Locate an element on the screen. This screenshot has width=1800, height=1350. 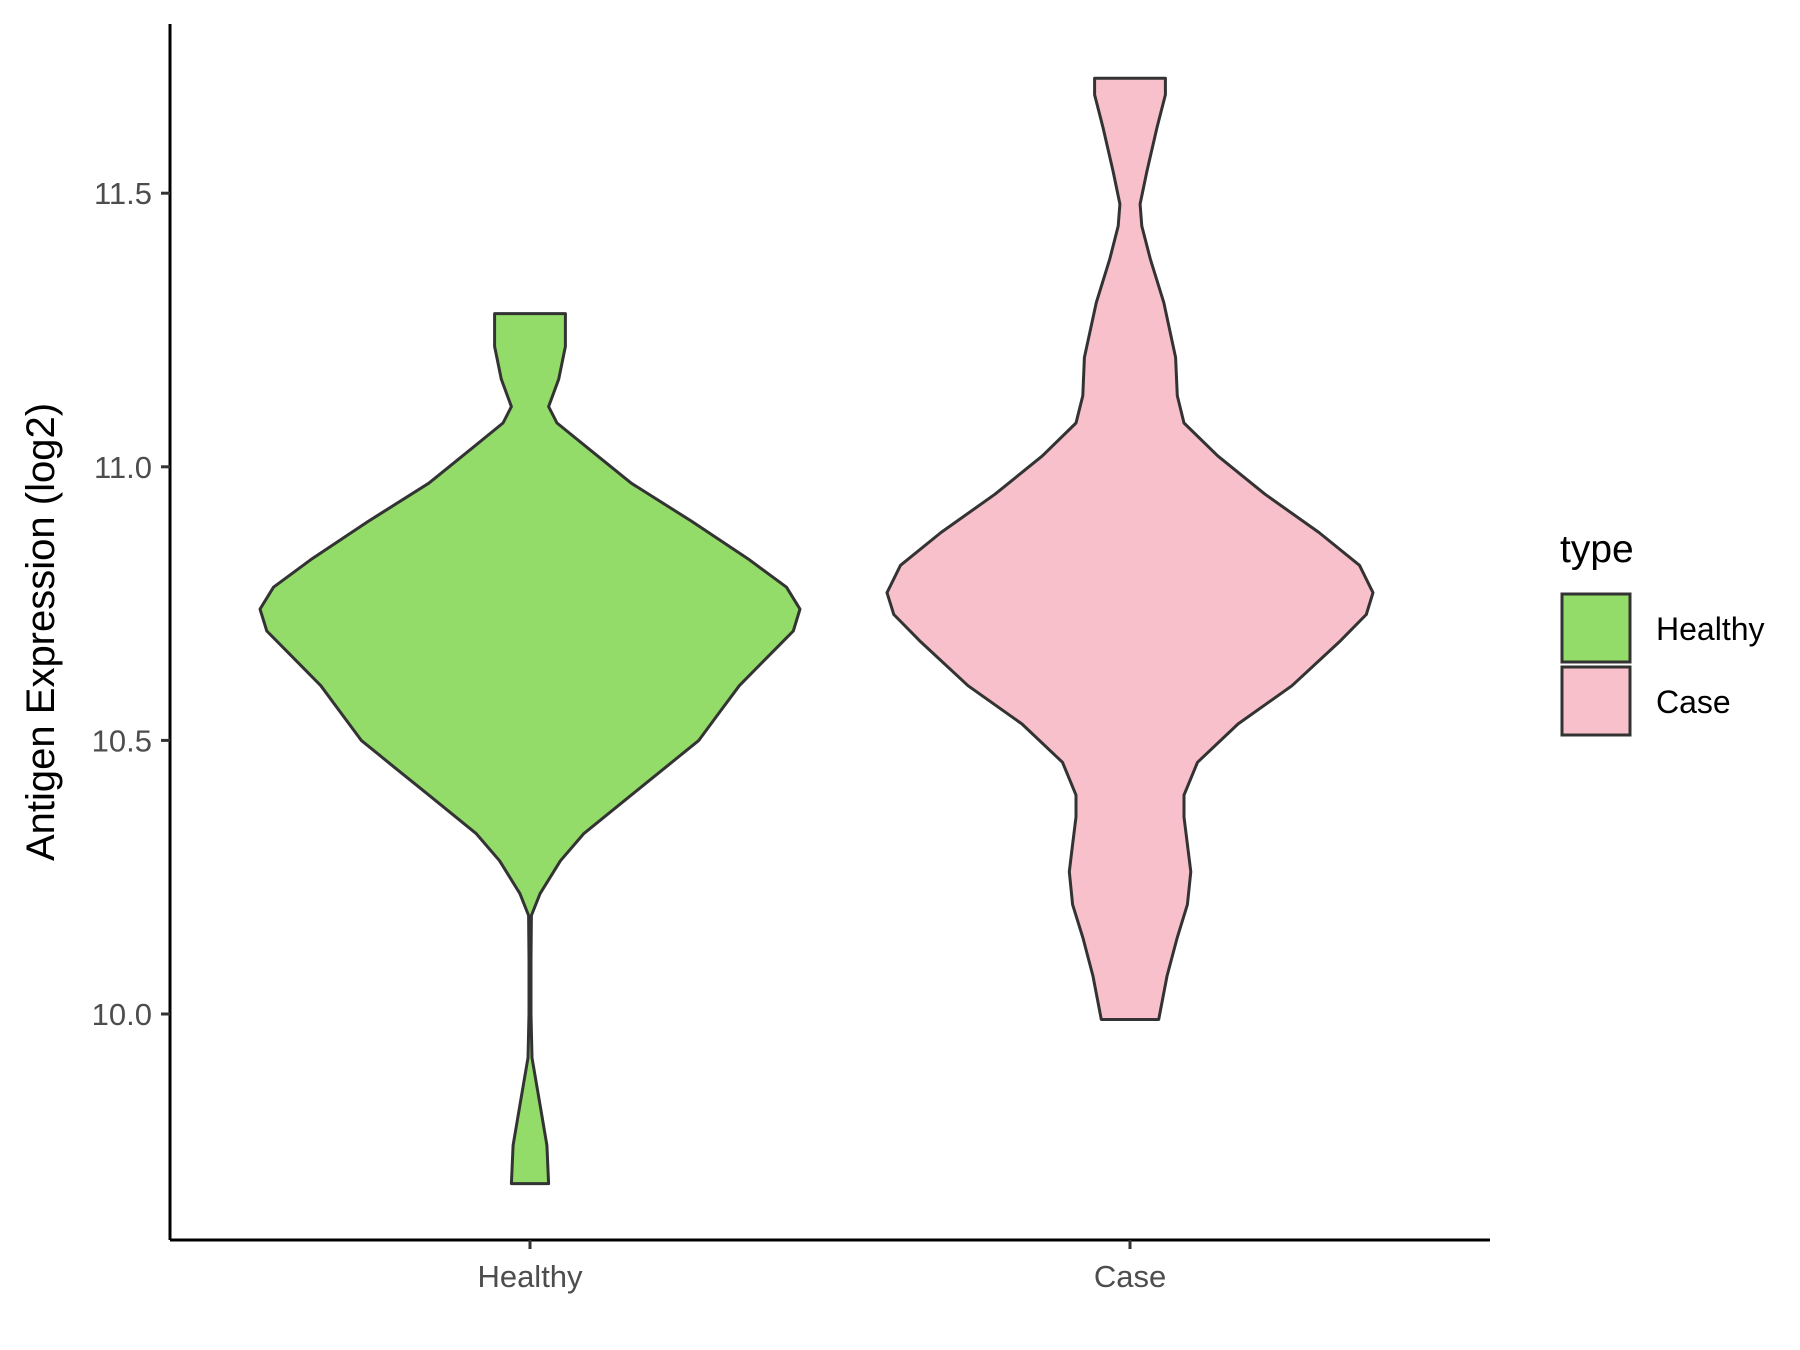
legend-label-healthy: Healthy is located at coordinates (1710, 629).